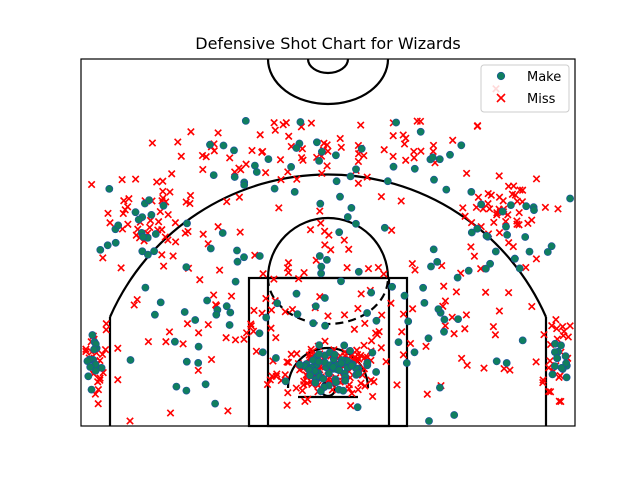  What do you see at coordinates (501, 76) in the screenshot?
I see `legend-make-marker` at bounding box center [501, 76].